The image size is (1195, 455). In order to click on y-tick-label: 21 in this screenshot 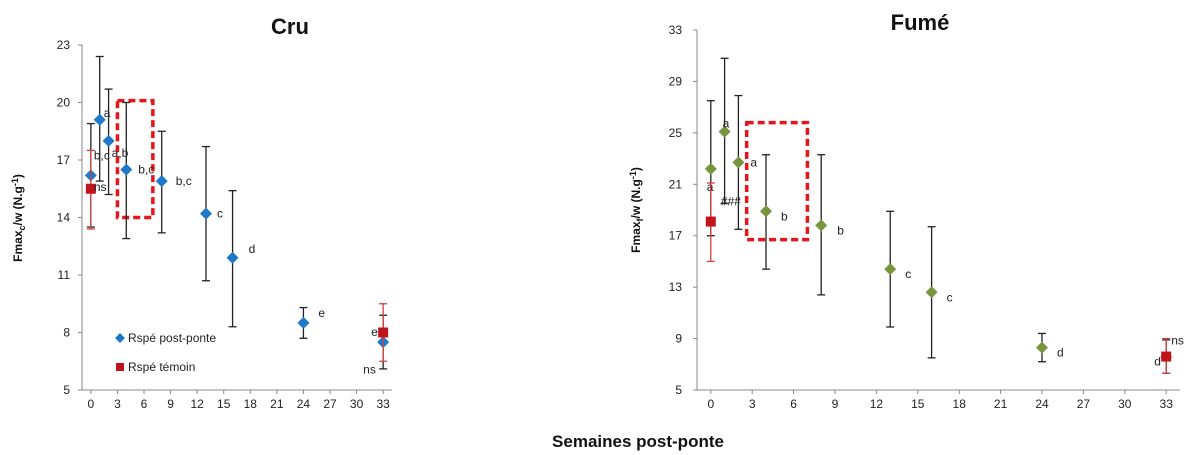, I will do `click(676, 184)`.